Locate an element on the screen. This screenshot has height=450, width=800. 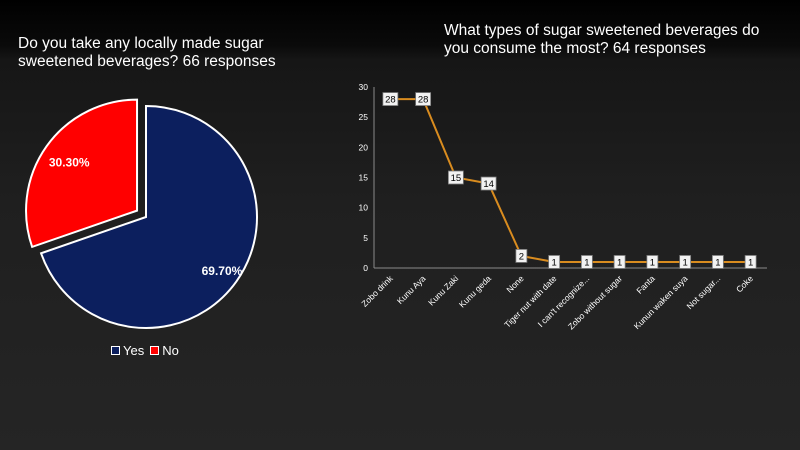
y-tick-label: 15 is located at coordinates (364, 178).